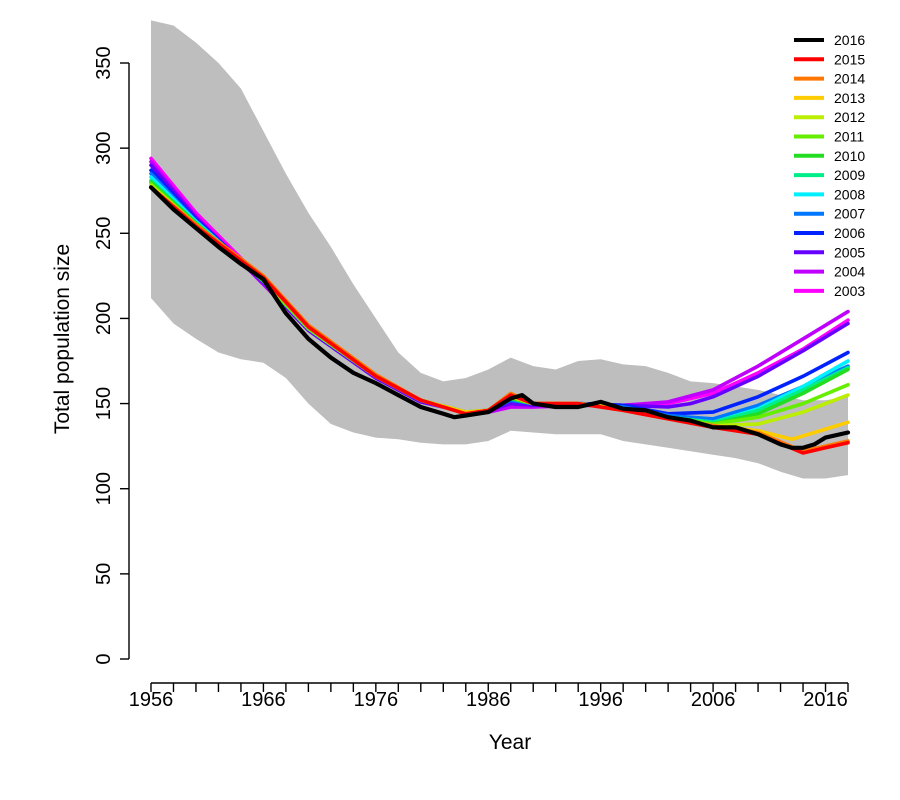 This screenshot has width=900, height=800. What do you see at coordinates (849, 156) in the screenshot?
I see `legend-label-2010: 2010` at bounding box center [849, 156].